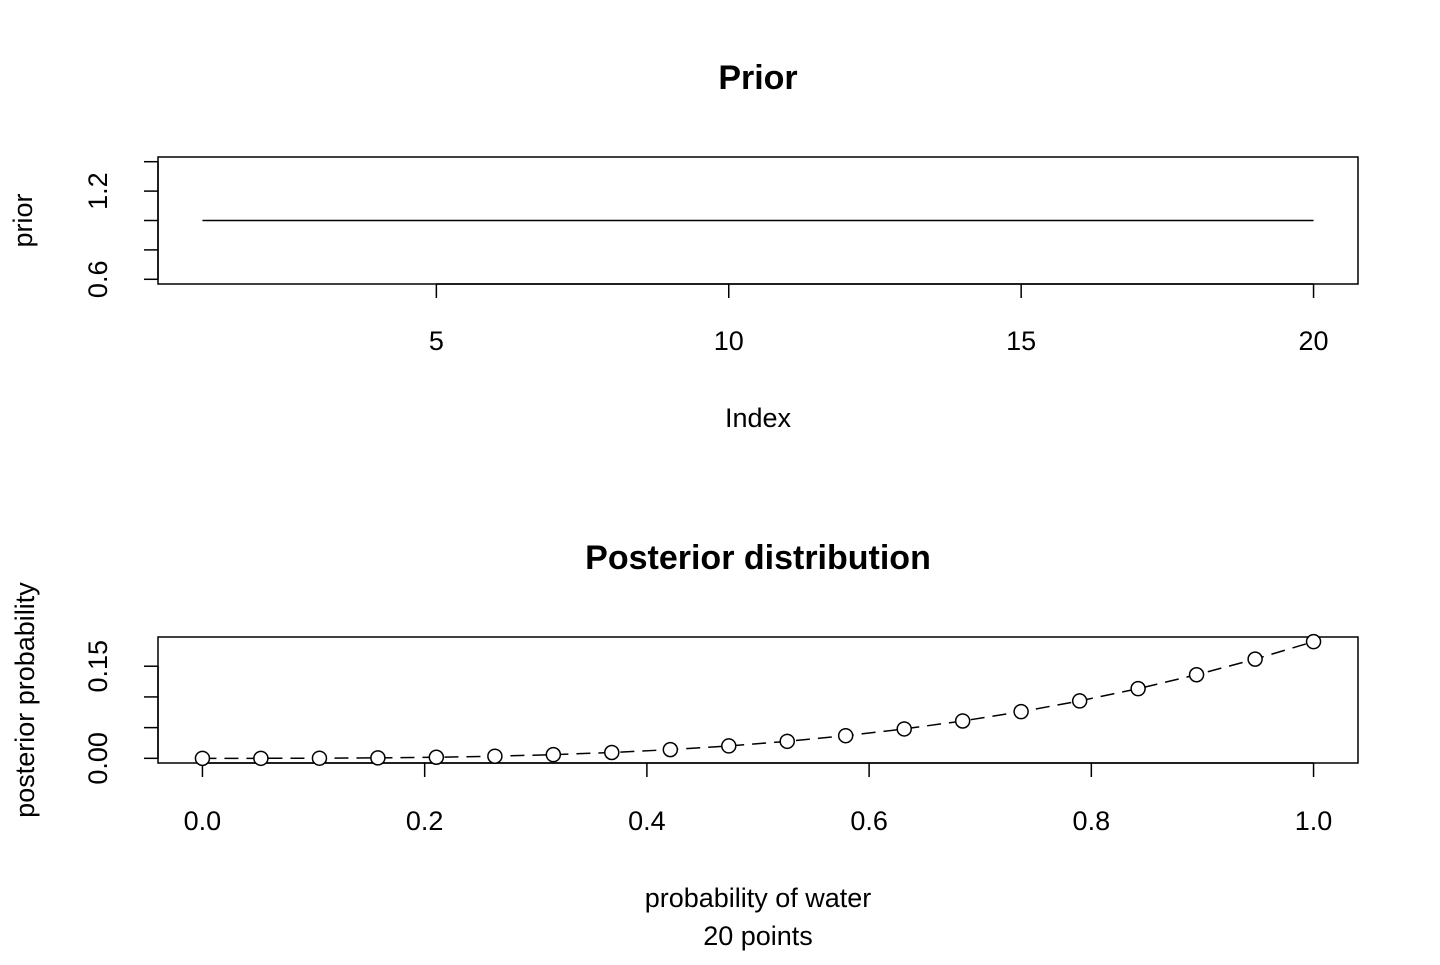 The height and width of the screenshot is (965, 1440). Describe the element at coordinates (1092, 821) in the screenshot. I see `x-tick-label: 0.8` at that location.